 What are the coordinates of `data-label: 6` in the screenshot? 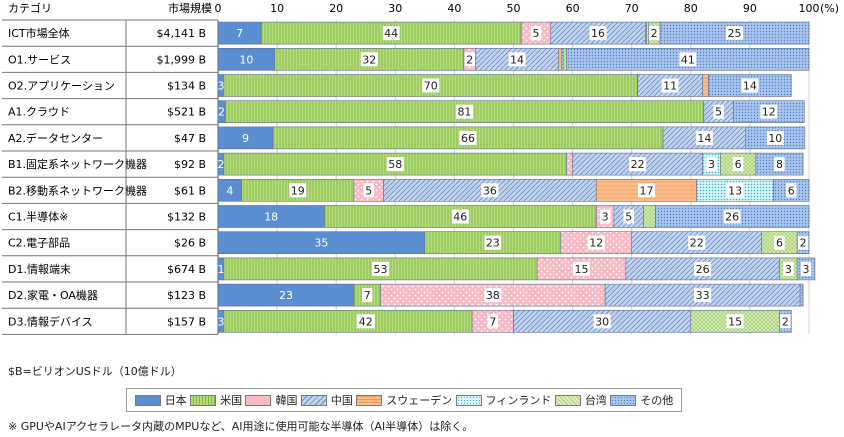 It's located at (738, 164).